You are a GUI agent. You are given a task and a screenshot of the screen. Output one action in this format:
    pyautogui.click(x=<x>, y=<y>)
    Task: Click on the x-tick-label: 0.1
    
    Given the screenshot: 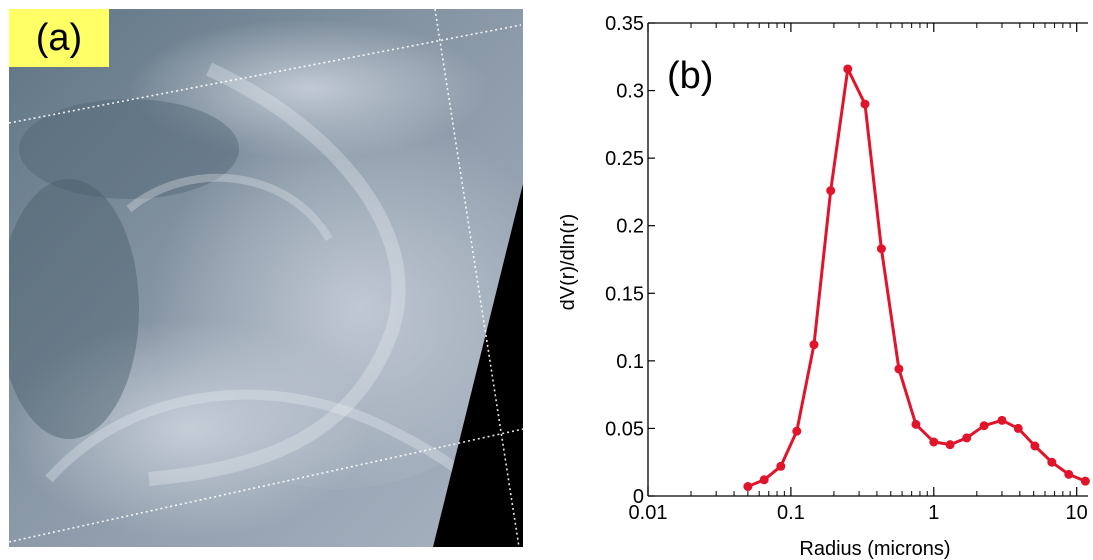 What is the action you would take?
    pyautogui.click(x=791, y=513)
    